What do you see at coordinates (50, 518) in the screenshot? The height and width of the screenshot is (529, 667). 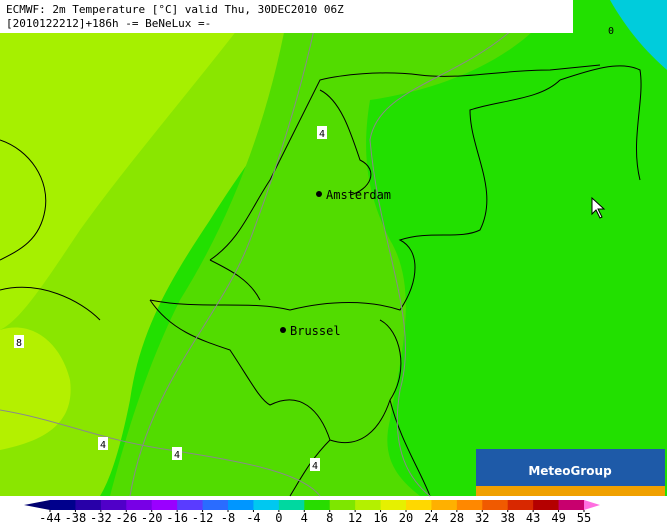 I see `colorbar-tick-label: -44` at bounding box center [50, 518].